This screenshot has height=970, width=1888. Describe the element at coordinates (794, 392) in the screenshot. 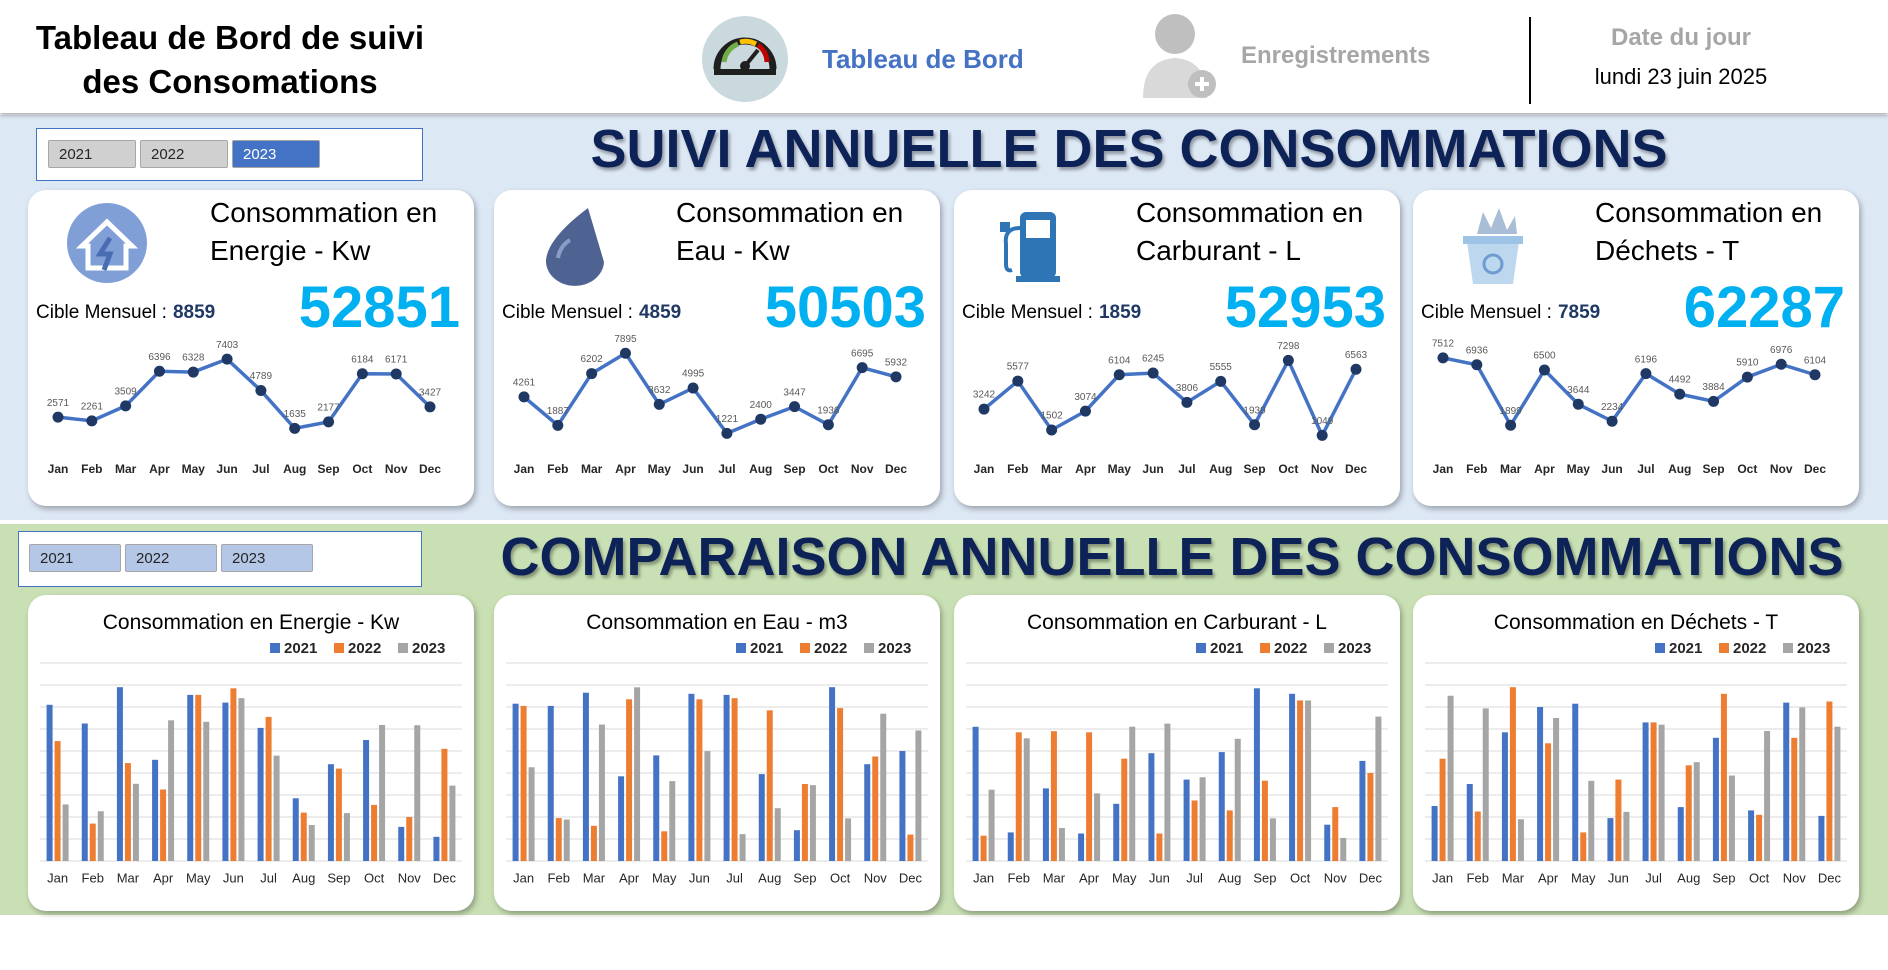

I see `data-label: 3447` at that location.